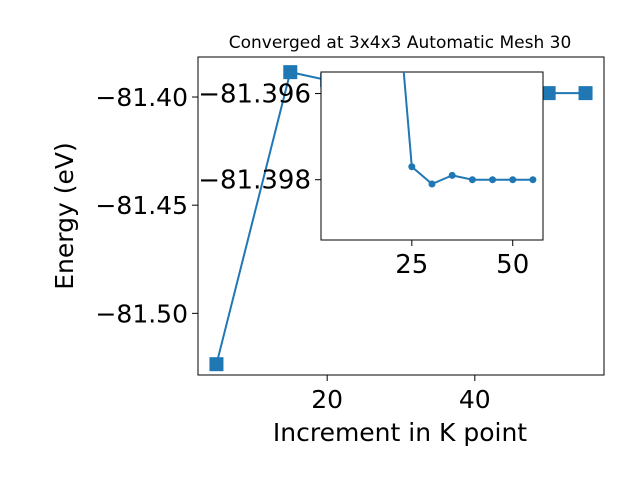 The image size is (640, 480). I want to click on x-tick-label: 25, so click(411, 265).